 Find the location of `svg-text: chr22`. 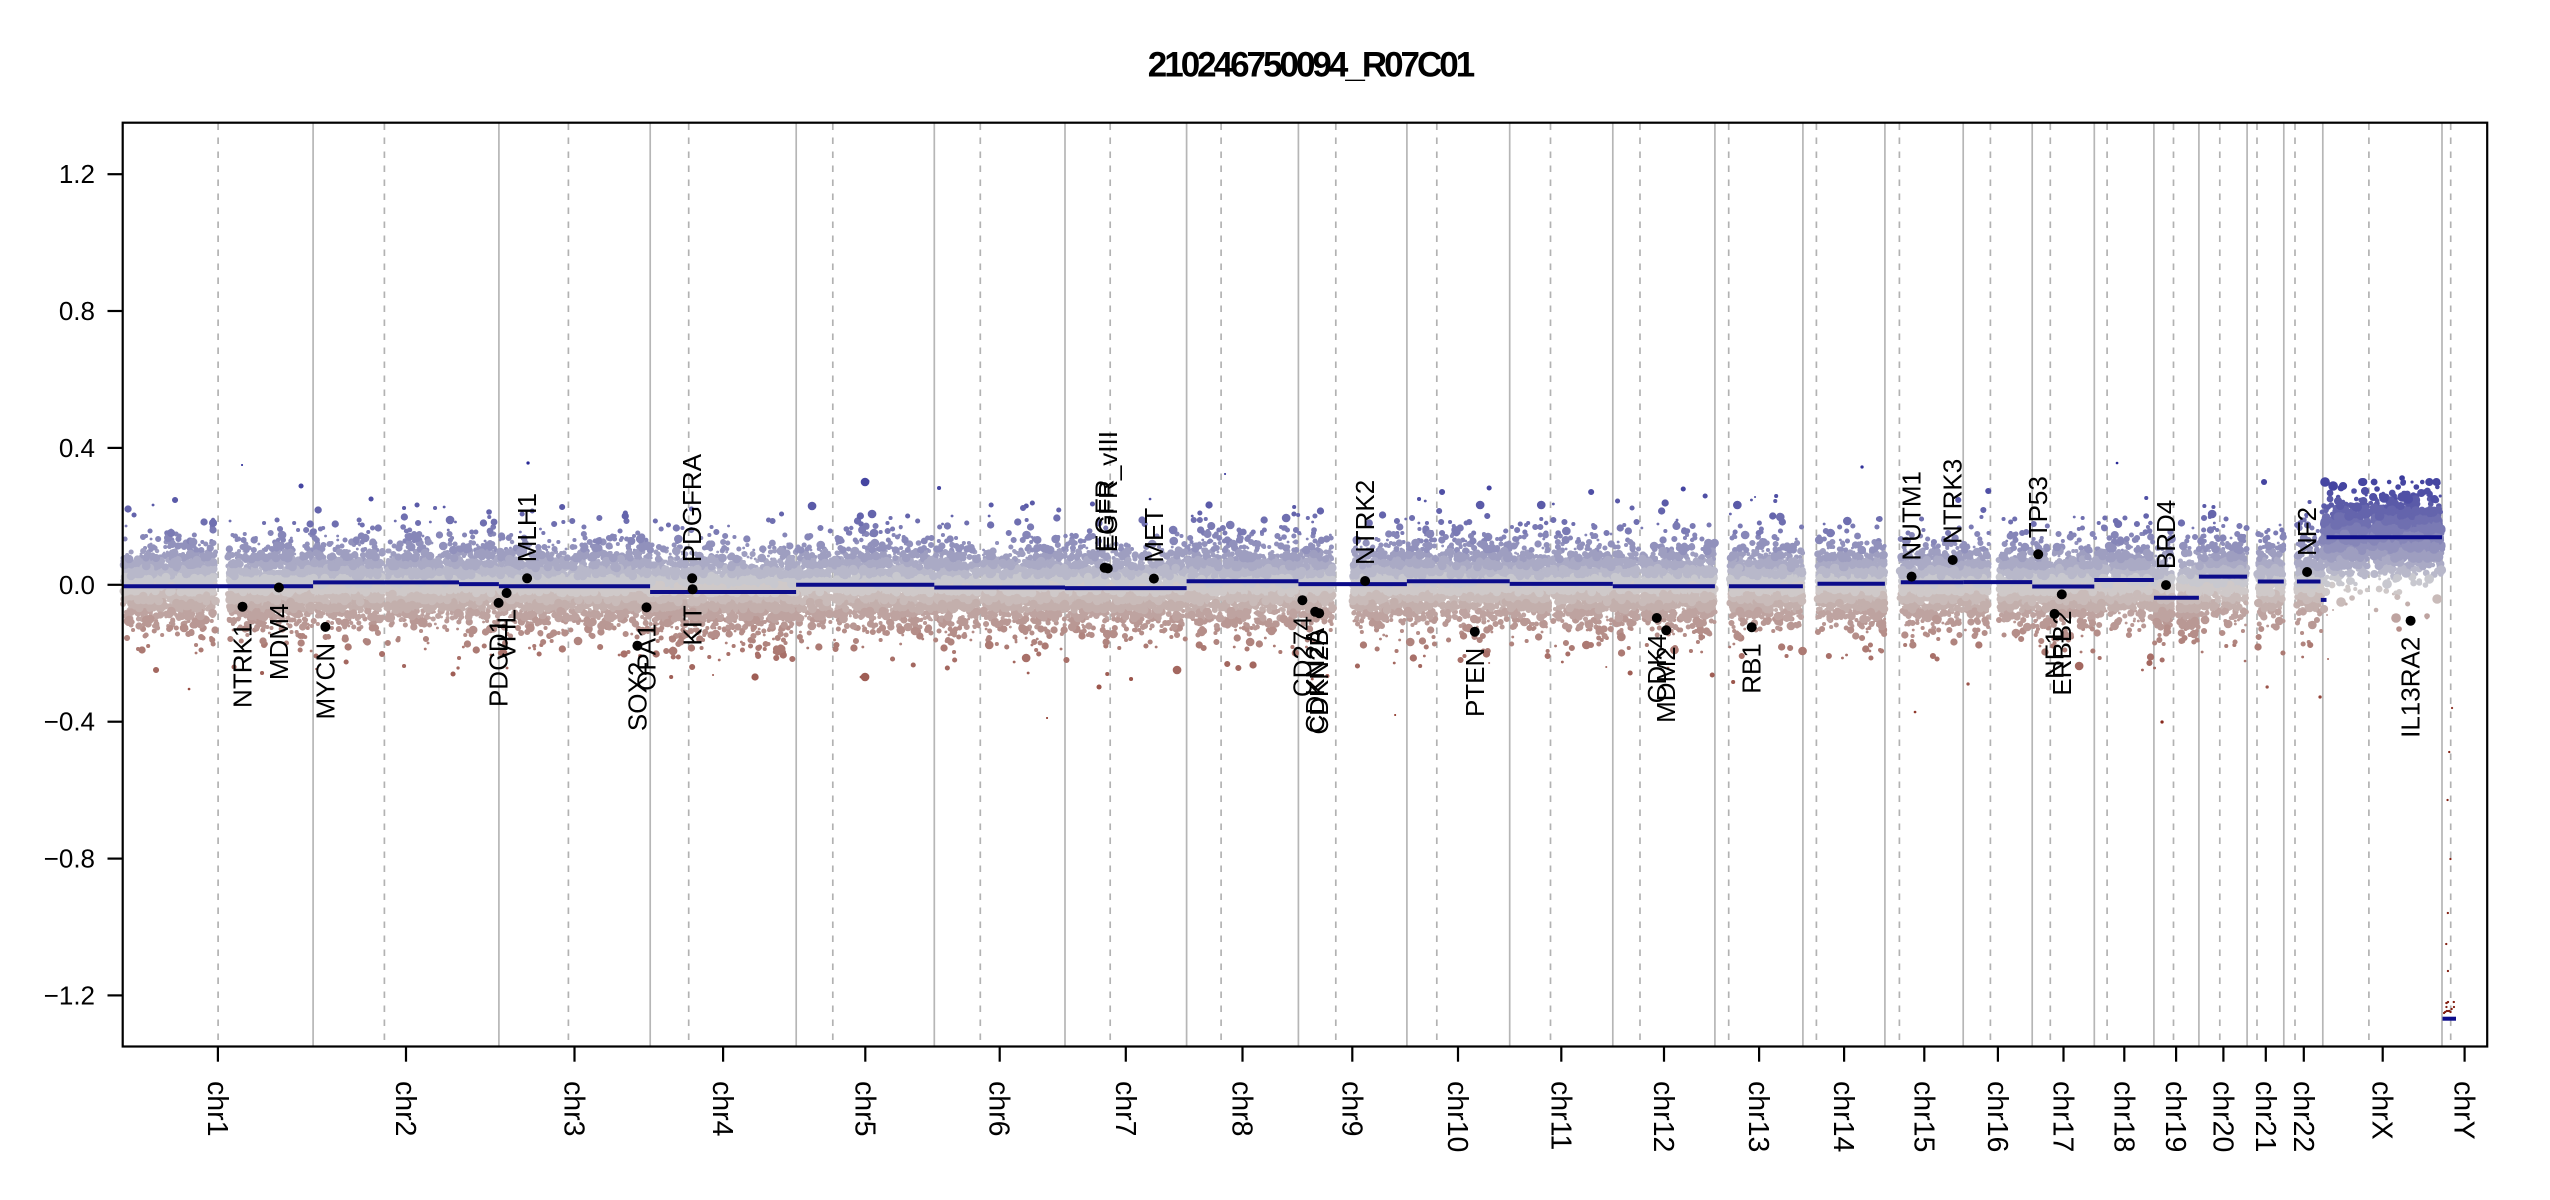

svg-text: chr22 is located at coordinates (2303, 1116).